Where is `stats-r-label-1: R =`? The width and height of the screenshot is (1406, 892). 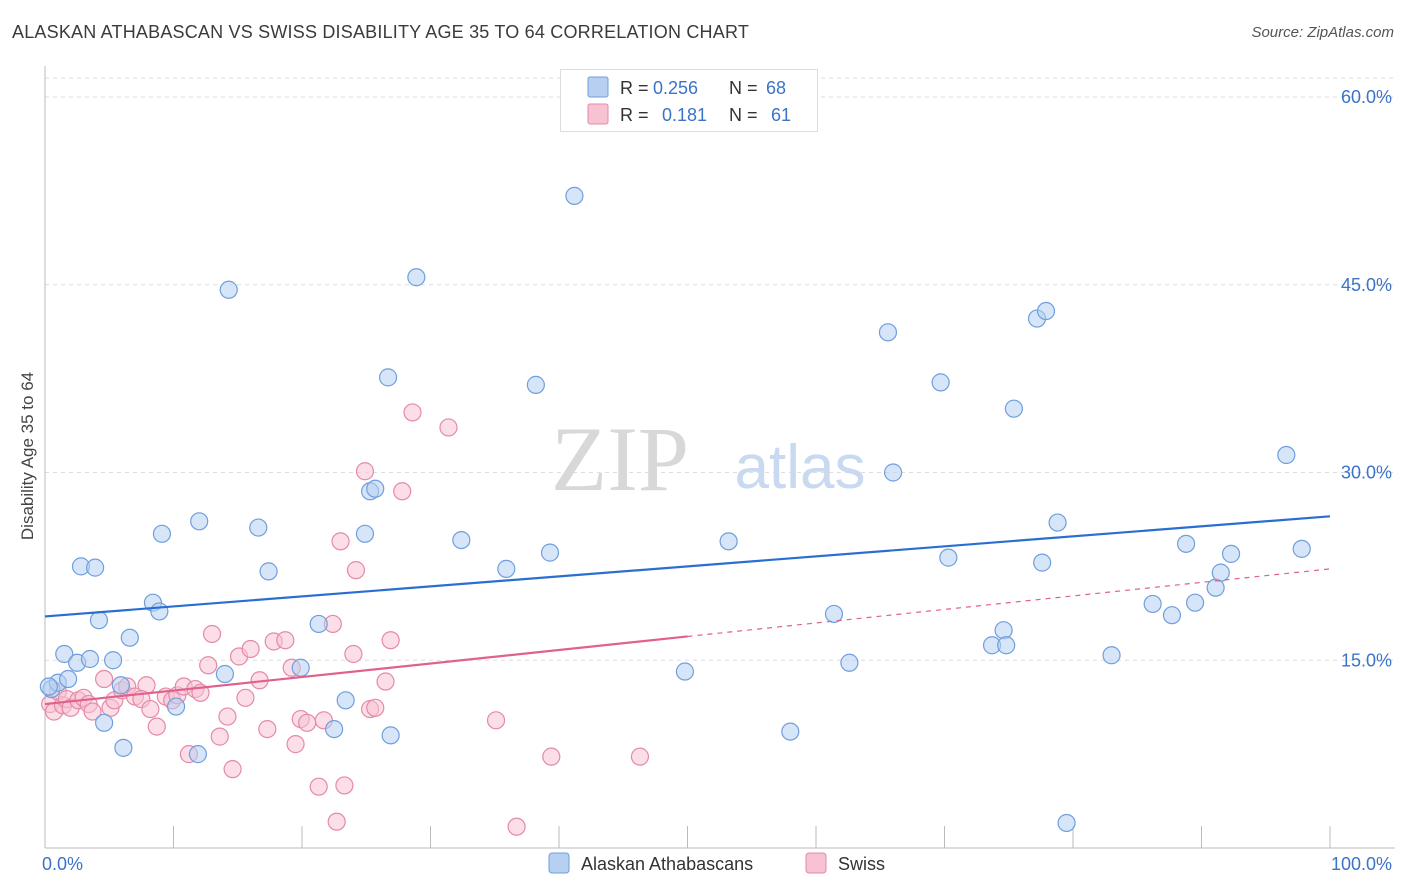
stats-r-label-1: R = is located at coordinates (634, 88).